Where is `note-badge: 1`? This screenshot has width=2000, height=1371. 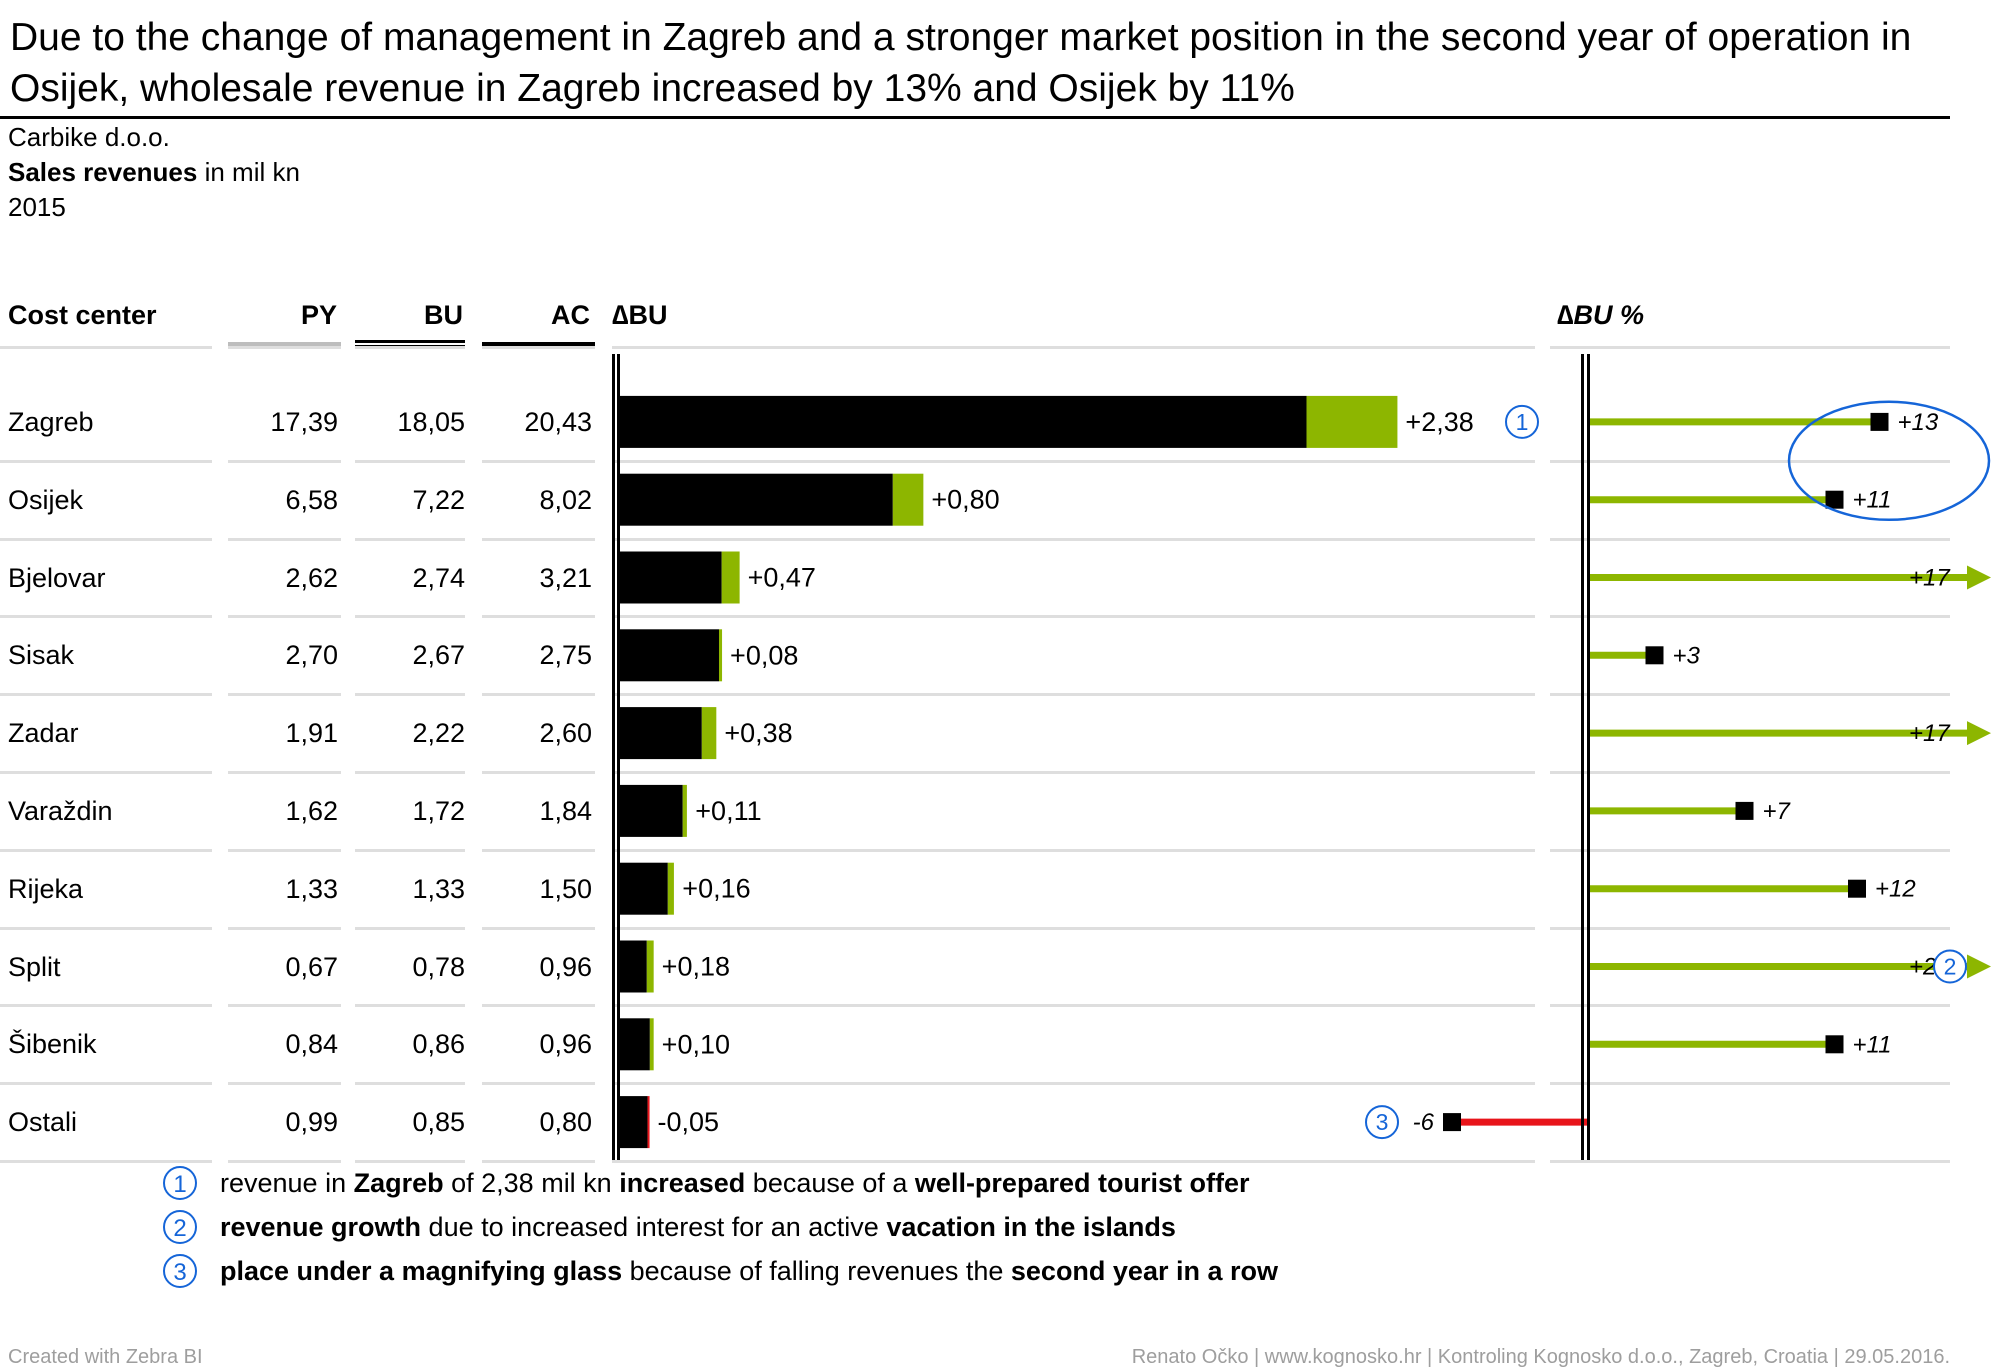
note-badge: 1 is located at coordinates (180, 1183).